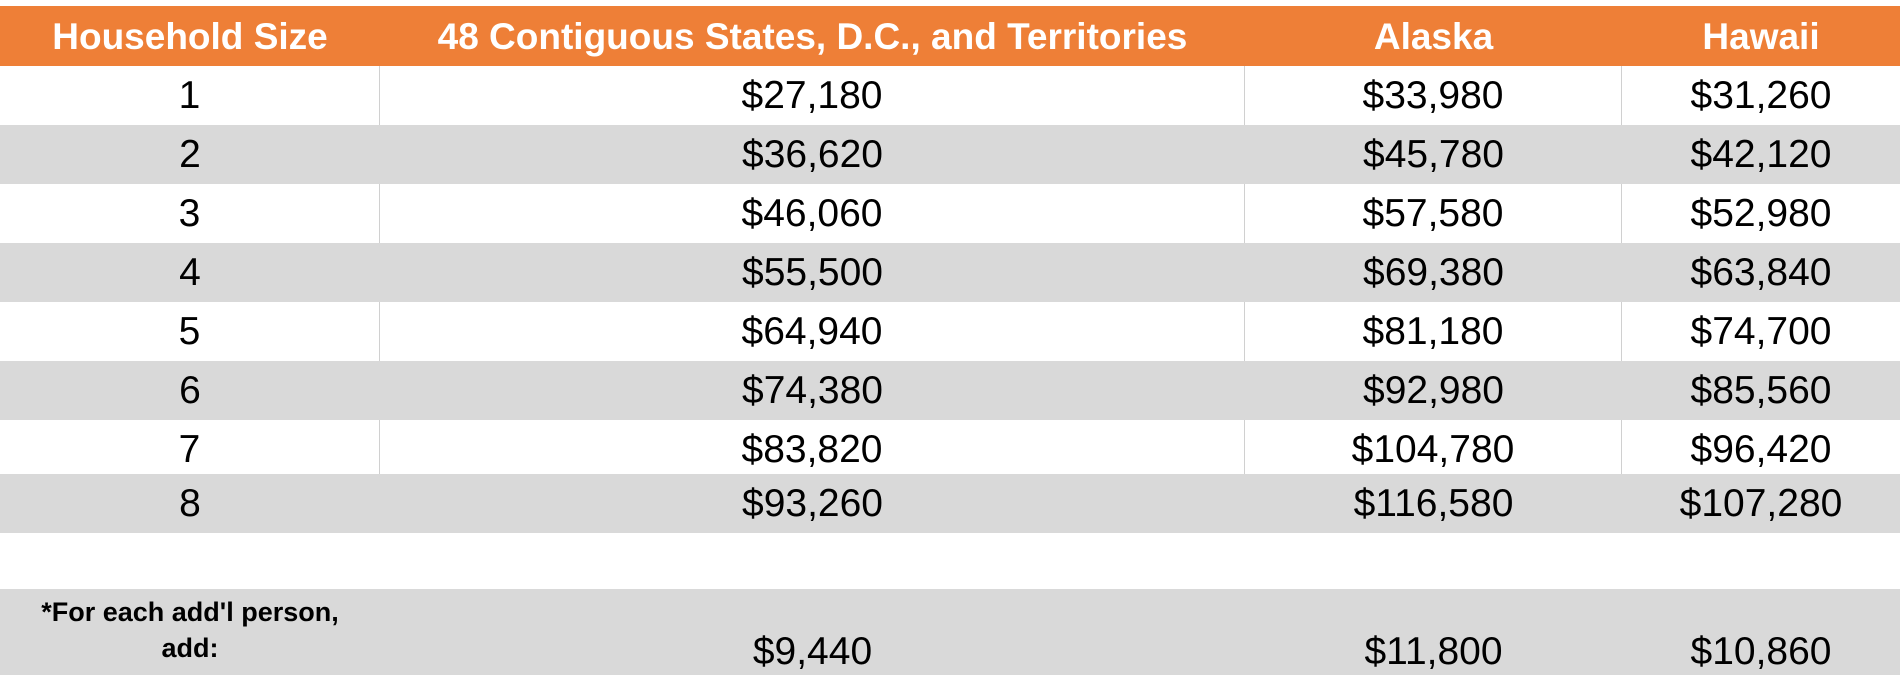 This screenshot has height=675, width=1900. Describe the element at coordinates (812, 503) in the screenshot. I see `contiguous-value-cell: $93,260` at that location.